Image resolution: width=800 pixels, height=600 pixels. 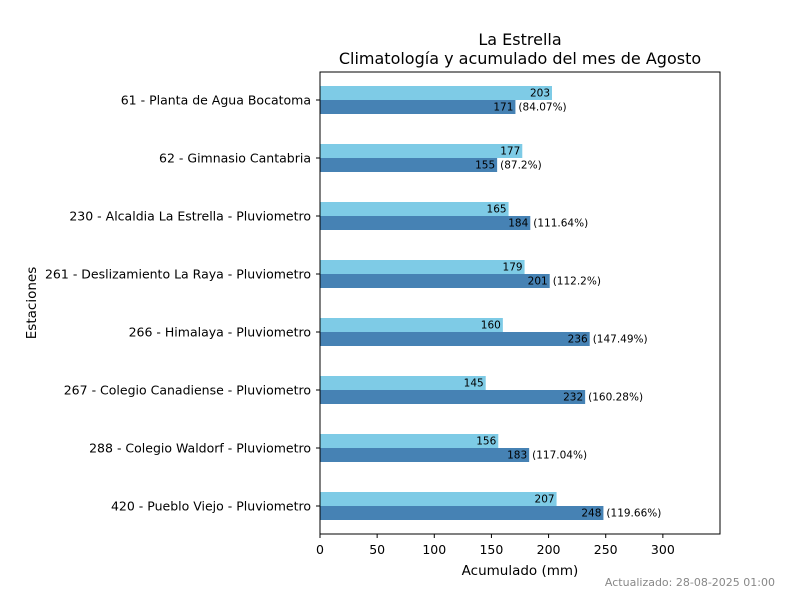 What do you see at coordinates (190, 216) in the screenshot?
I see `y-tick-label: 230 - Alcaldia La Estrella - Pluviometro` at bounding box center [190, 216].